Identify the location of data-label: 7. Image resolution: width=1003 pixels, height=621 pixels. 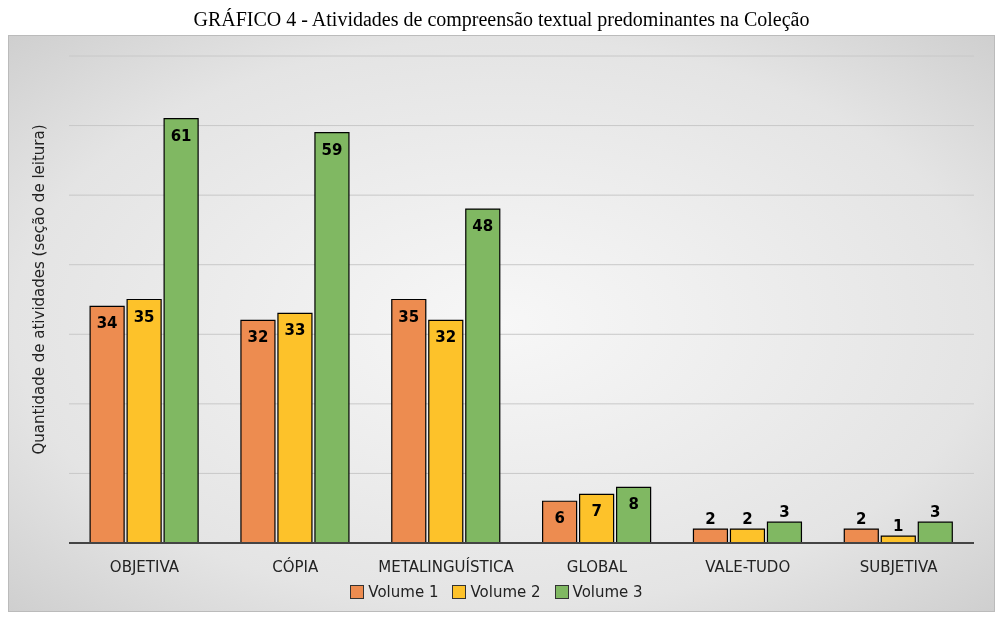
(596, 511).